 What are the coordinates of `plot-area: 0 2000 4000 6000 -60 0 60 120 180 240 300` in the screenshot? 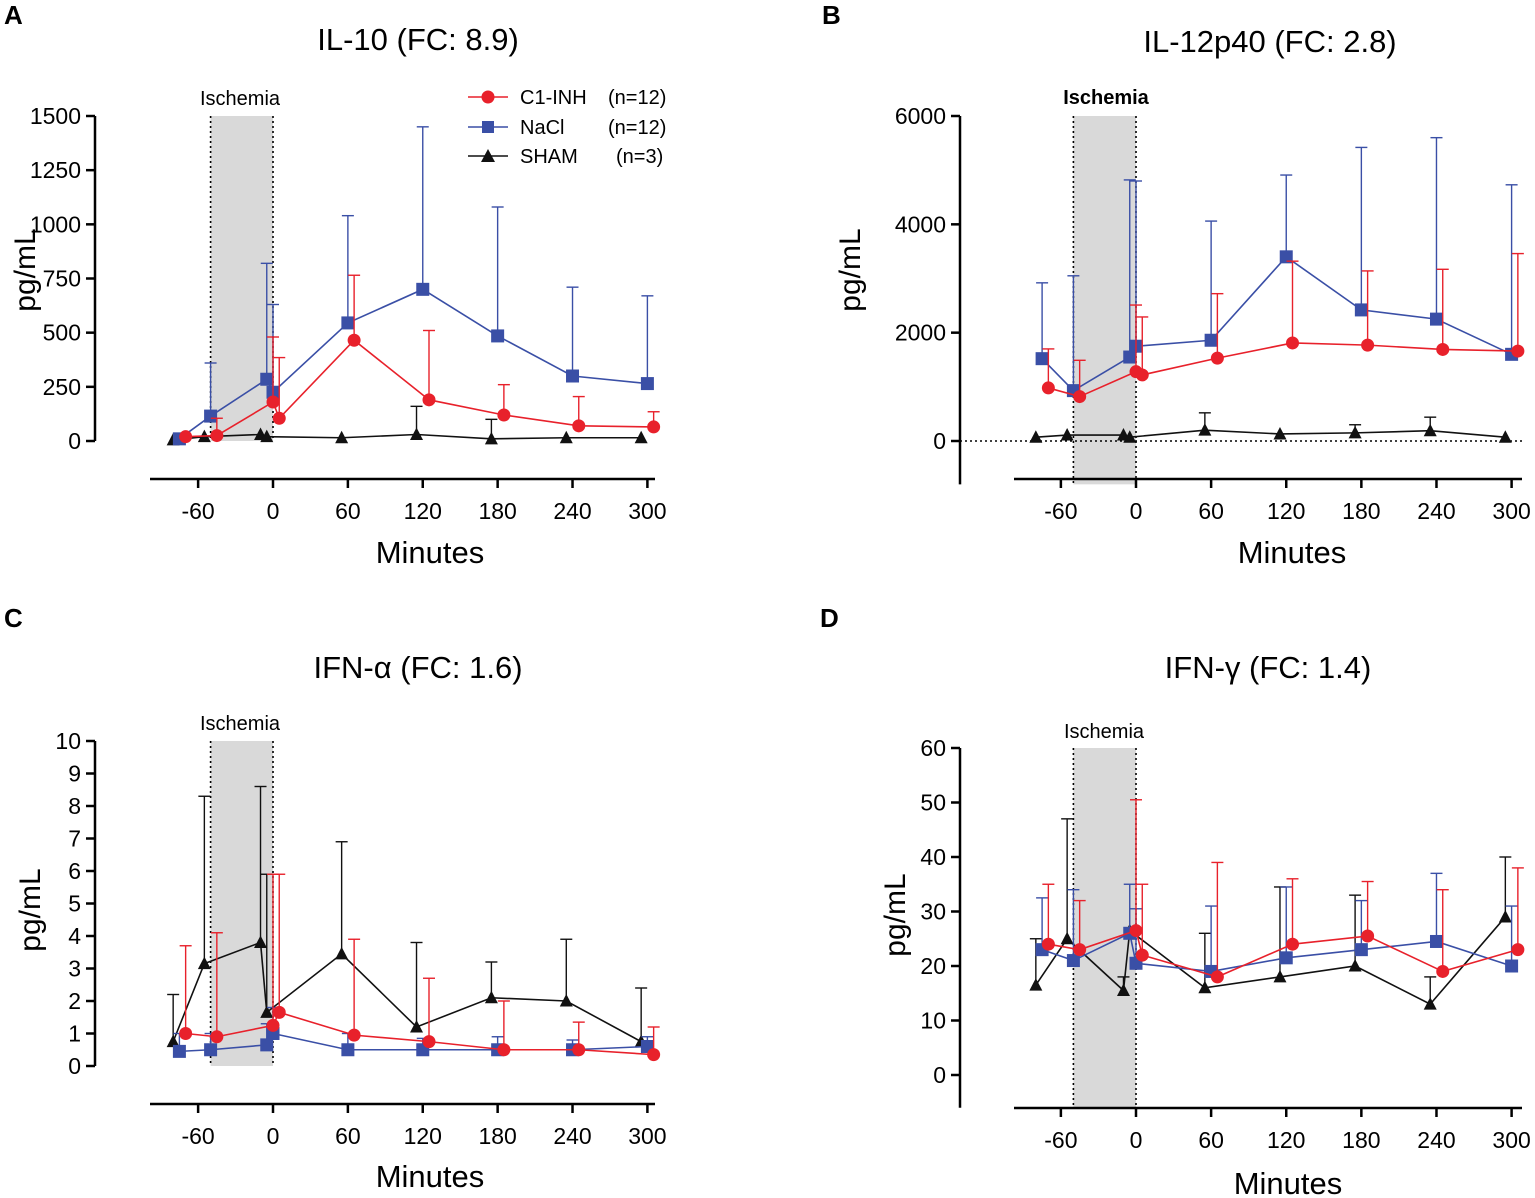 It's located at (1213, 313).